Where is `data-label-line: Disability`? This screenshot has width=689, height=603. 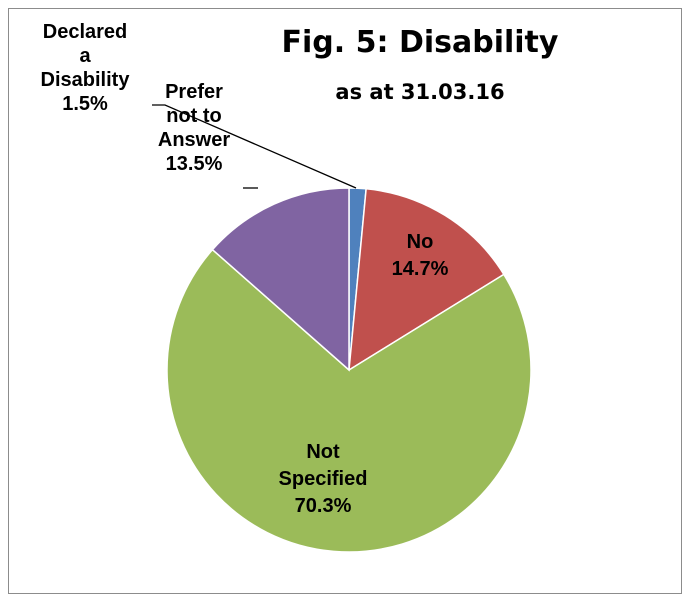
data-label-line: Disability is located at coordinates (86, 80).